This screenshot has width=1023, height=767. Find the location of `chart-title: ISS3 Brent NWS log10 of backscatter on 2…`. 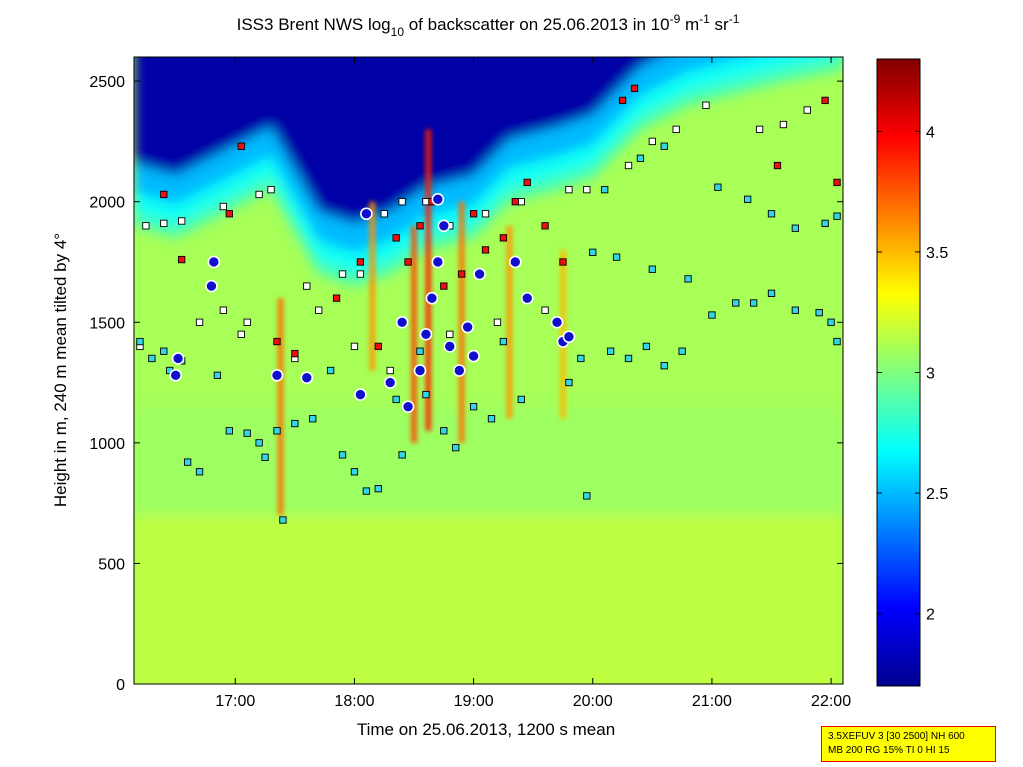

chart-title: ISS3 Brent NWS log10 of backscatter on 2… is located at coordinates (488, 25).